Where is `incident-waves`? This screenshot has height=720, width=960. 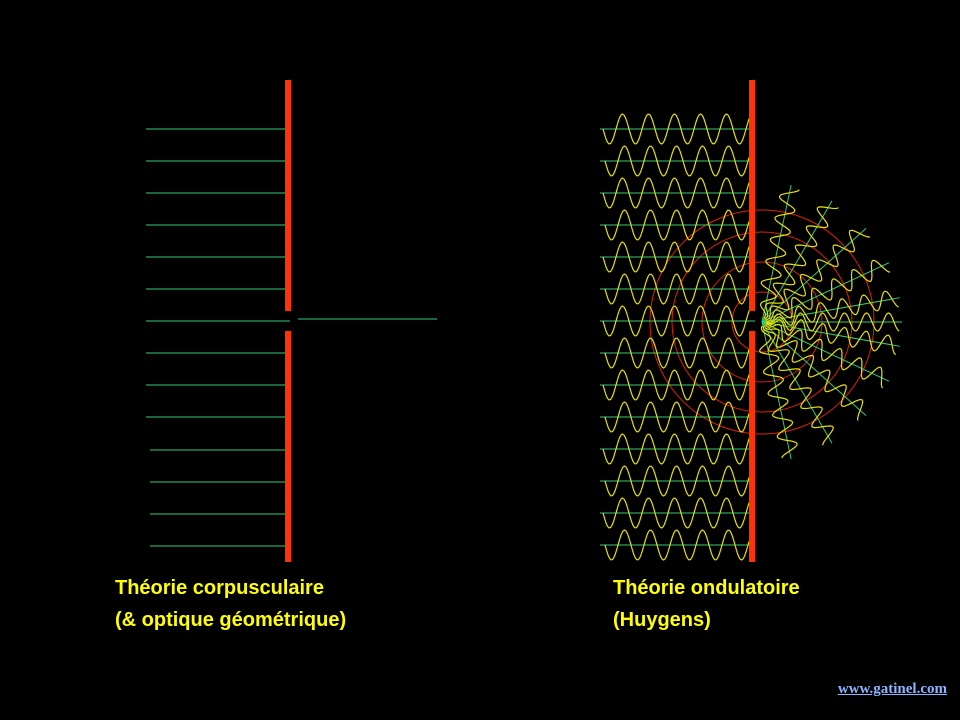 incident-waves is located at coordinates (677, 337).